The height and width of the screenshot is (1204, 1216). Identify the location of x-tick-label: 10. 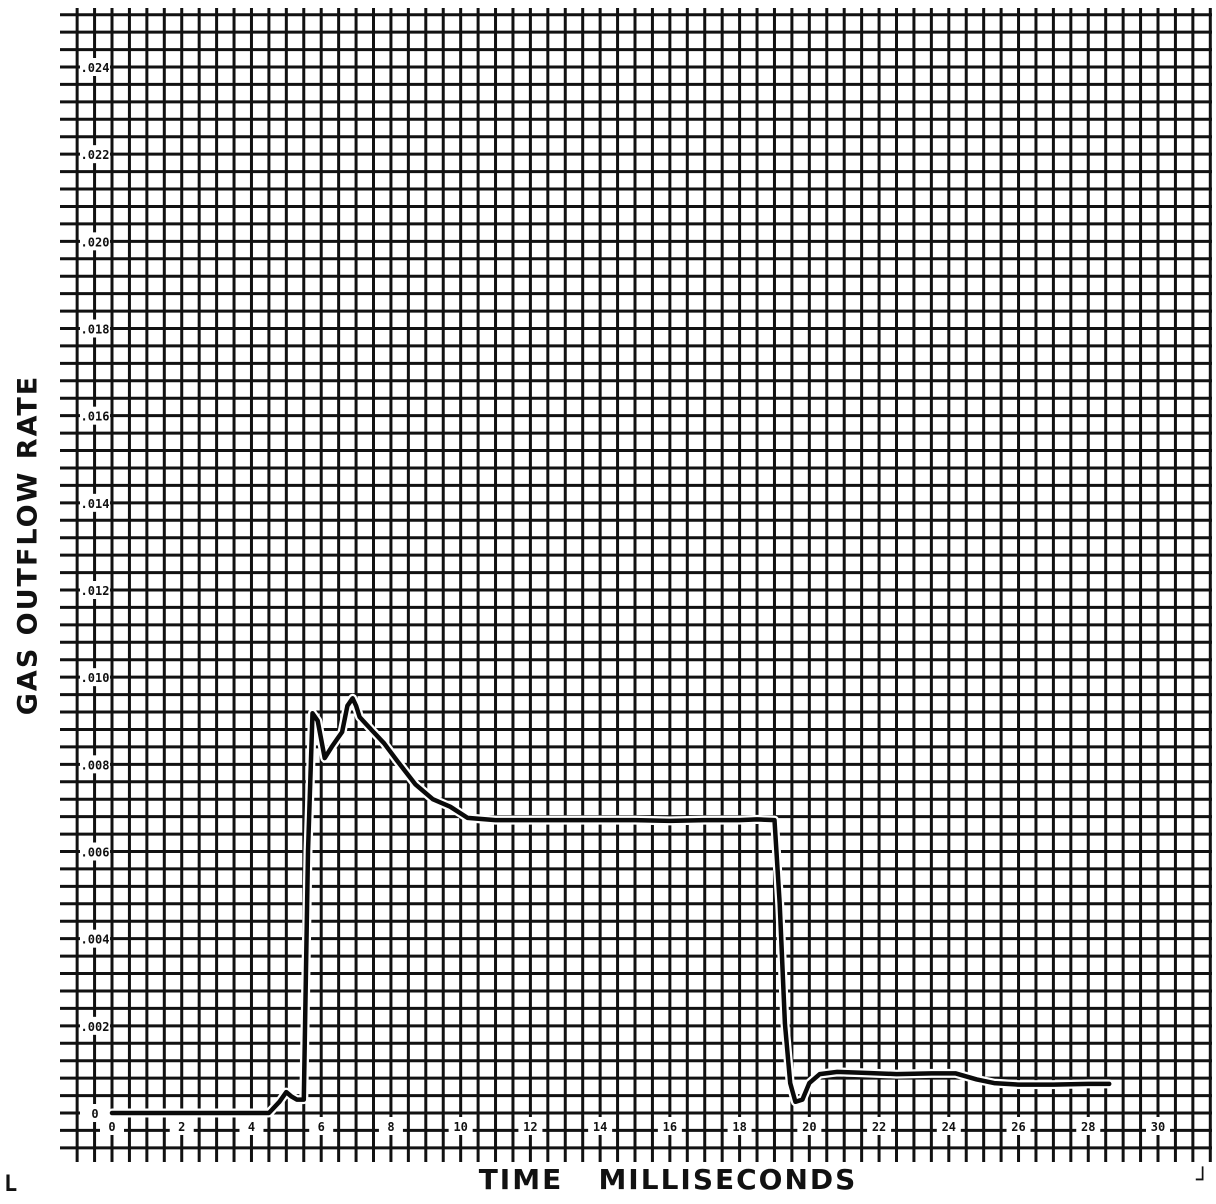
(460, 1127).